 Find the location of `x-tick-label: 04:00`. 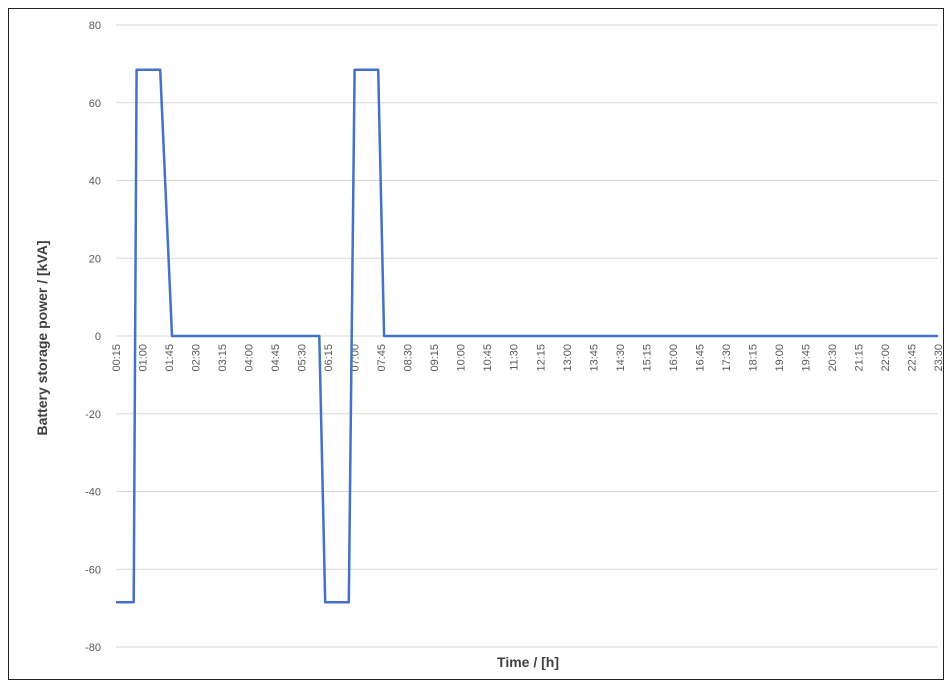

x-tick-label: 04:00 is located at coordinates (250, 358).